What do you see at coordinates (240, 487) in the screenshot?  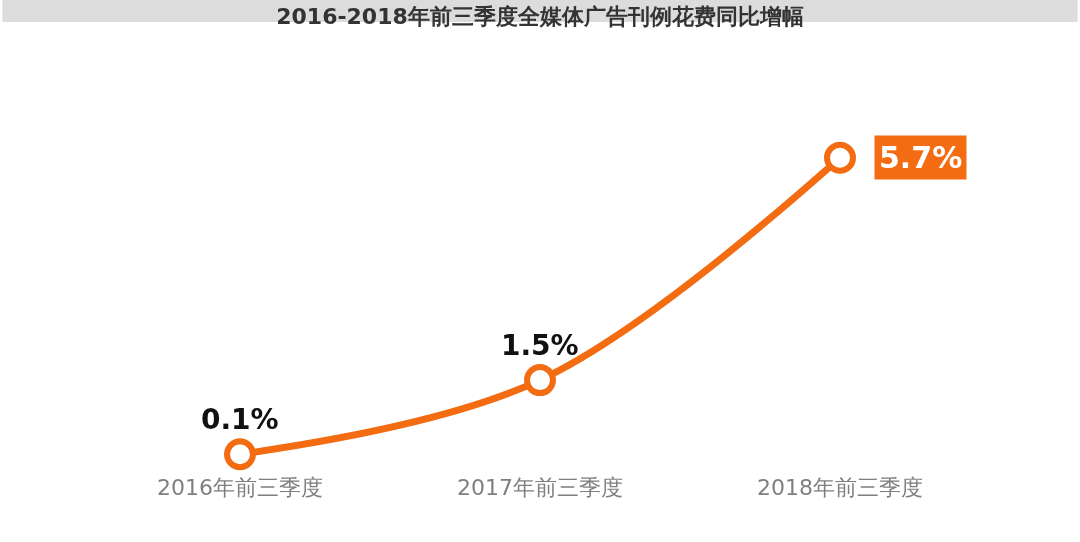 I see `x-tick-label: 2016年前三季度` at bounding box center [240, 487].